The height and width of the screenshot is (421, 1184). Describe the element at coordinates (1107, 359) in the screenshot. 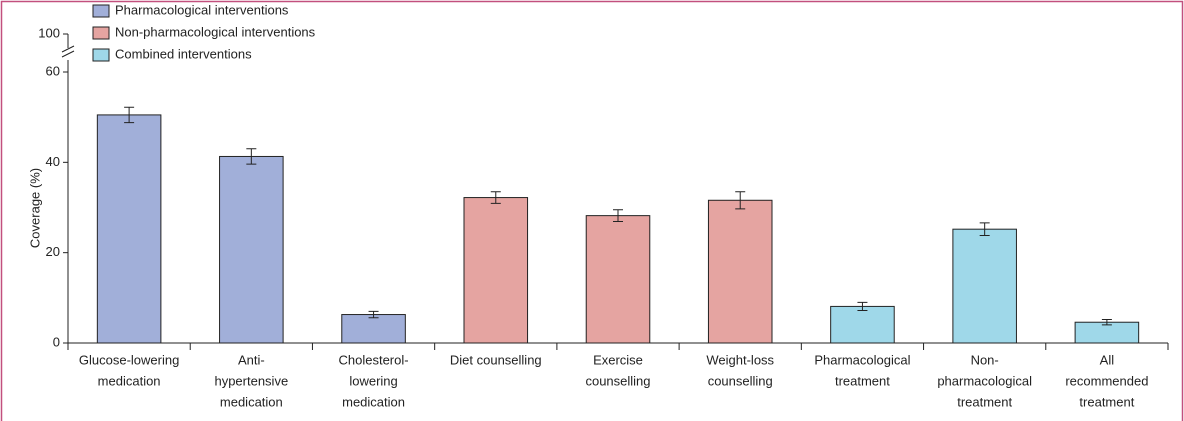

I see `x-tick-label: All` at that location.